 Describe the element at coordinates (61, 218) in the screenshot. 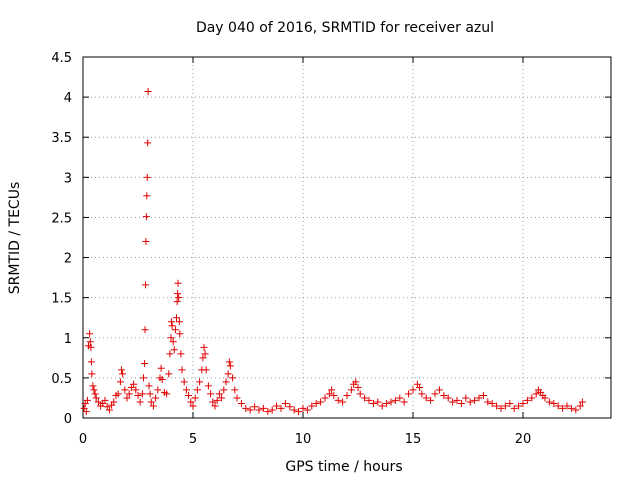

I see `y-tick-label: 2.5` at that location.